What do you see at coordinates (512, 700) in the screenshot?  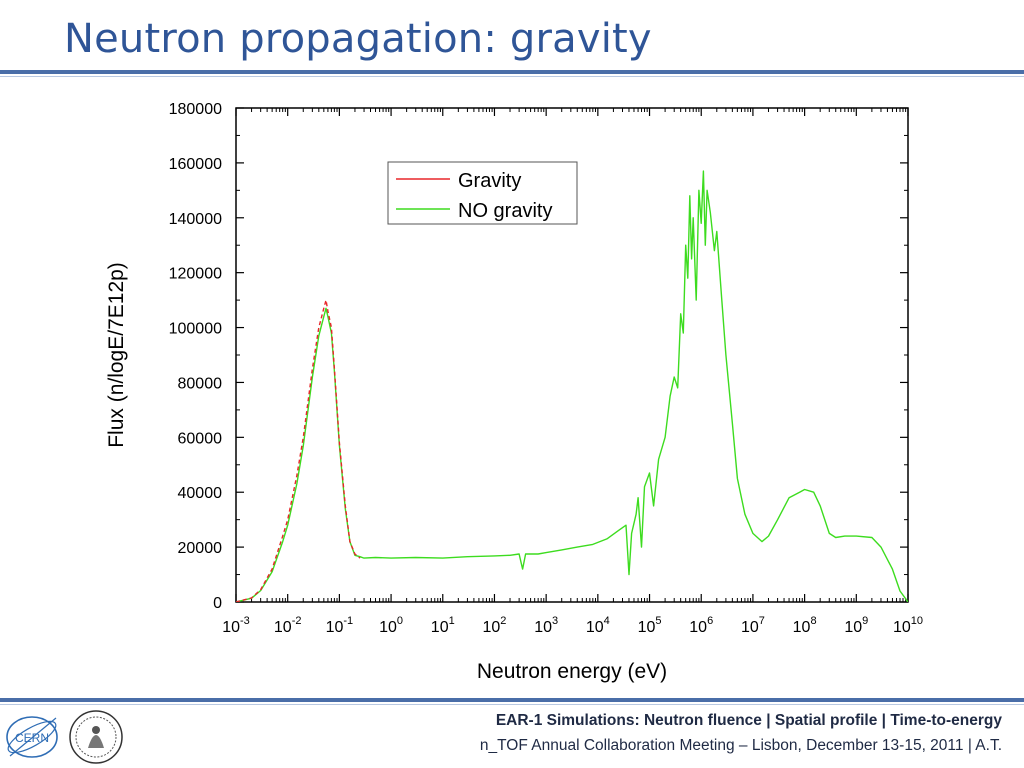 I see `footer-divider` at bounding box center [512, 700].